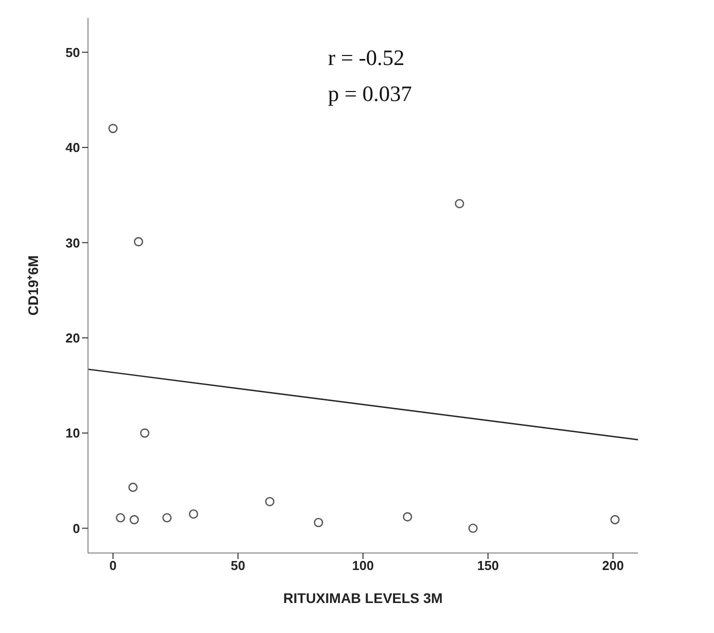 The height and width of the screenshot is (633, 714). Describe the element at coordinates (113, 566) in the screenshot. I see `x-tick-label: 0` at that location.